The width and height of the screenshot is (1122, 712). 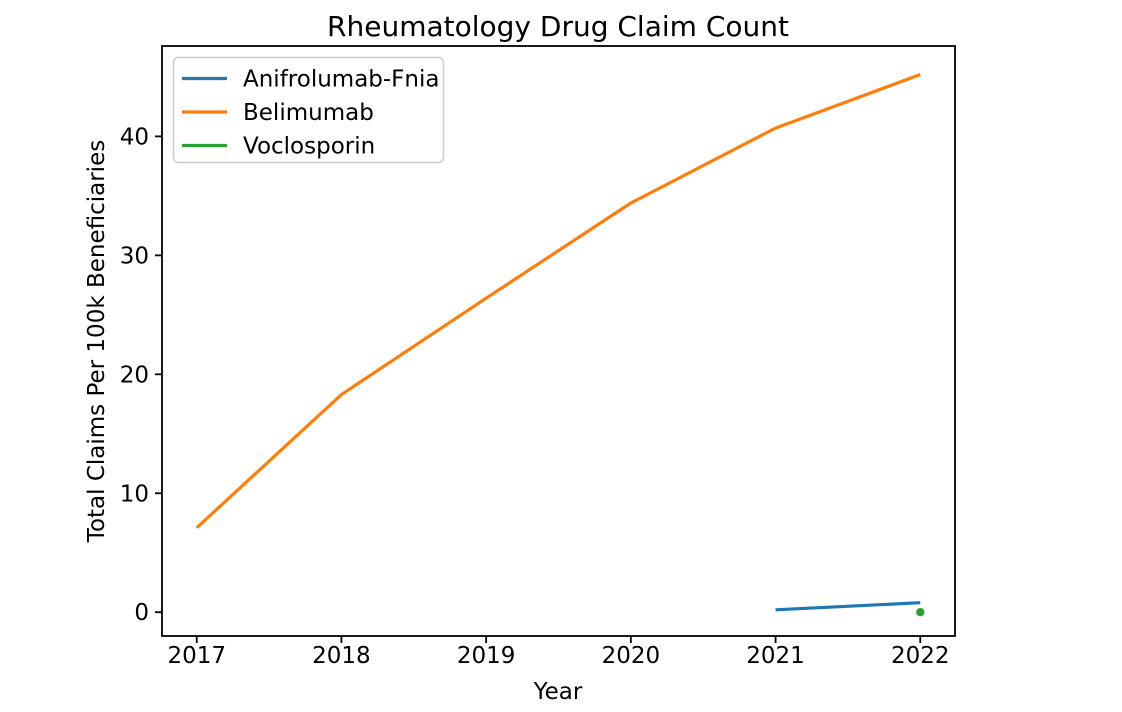 I want to click on chart-title: Rheumatology Drug Claim Count, so click(x=558, y=26).